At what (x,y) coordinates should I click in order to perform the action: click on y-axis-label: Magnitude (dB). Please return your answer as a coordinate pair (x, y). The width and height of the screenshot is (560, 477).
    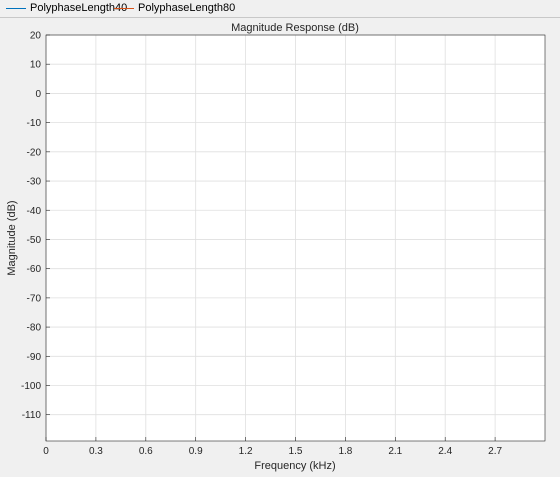
    Looking at the image, I should click on (12, 237).